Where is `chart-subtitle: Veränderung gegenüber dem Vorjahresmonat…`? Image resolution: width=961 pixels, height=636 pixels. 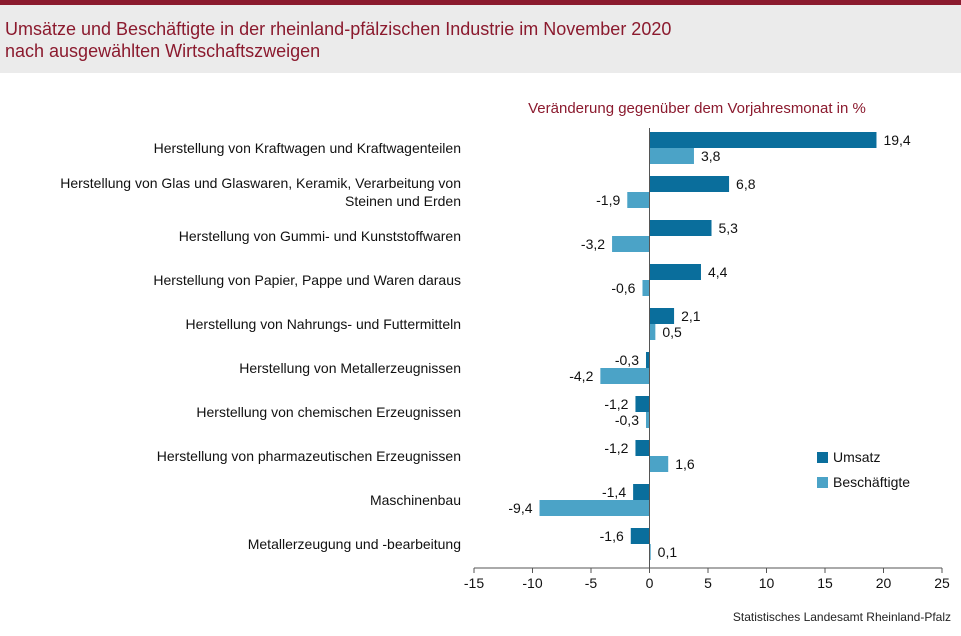
chart-subtitle: Veränderung gegenüber dem Vorjahresmonat… is located at coordinates (697, 108).